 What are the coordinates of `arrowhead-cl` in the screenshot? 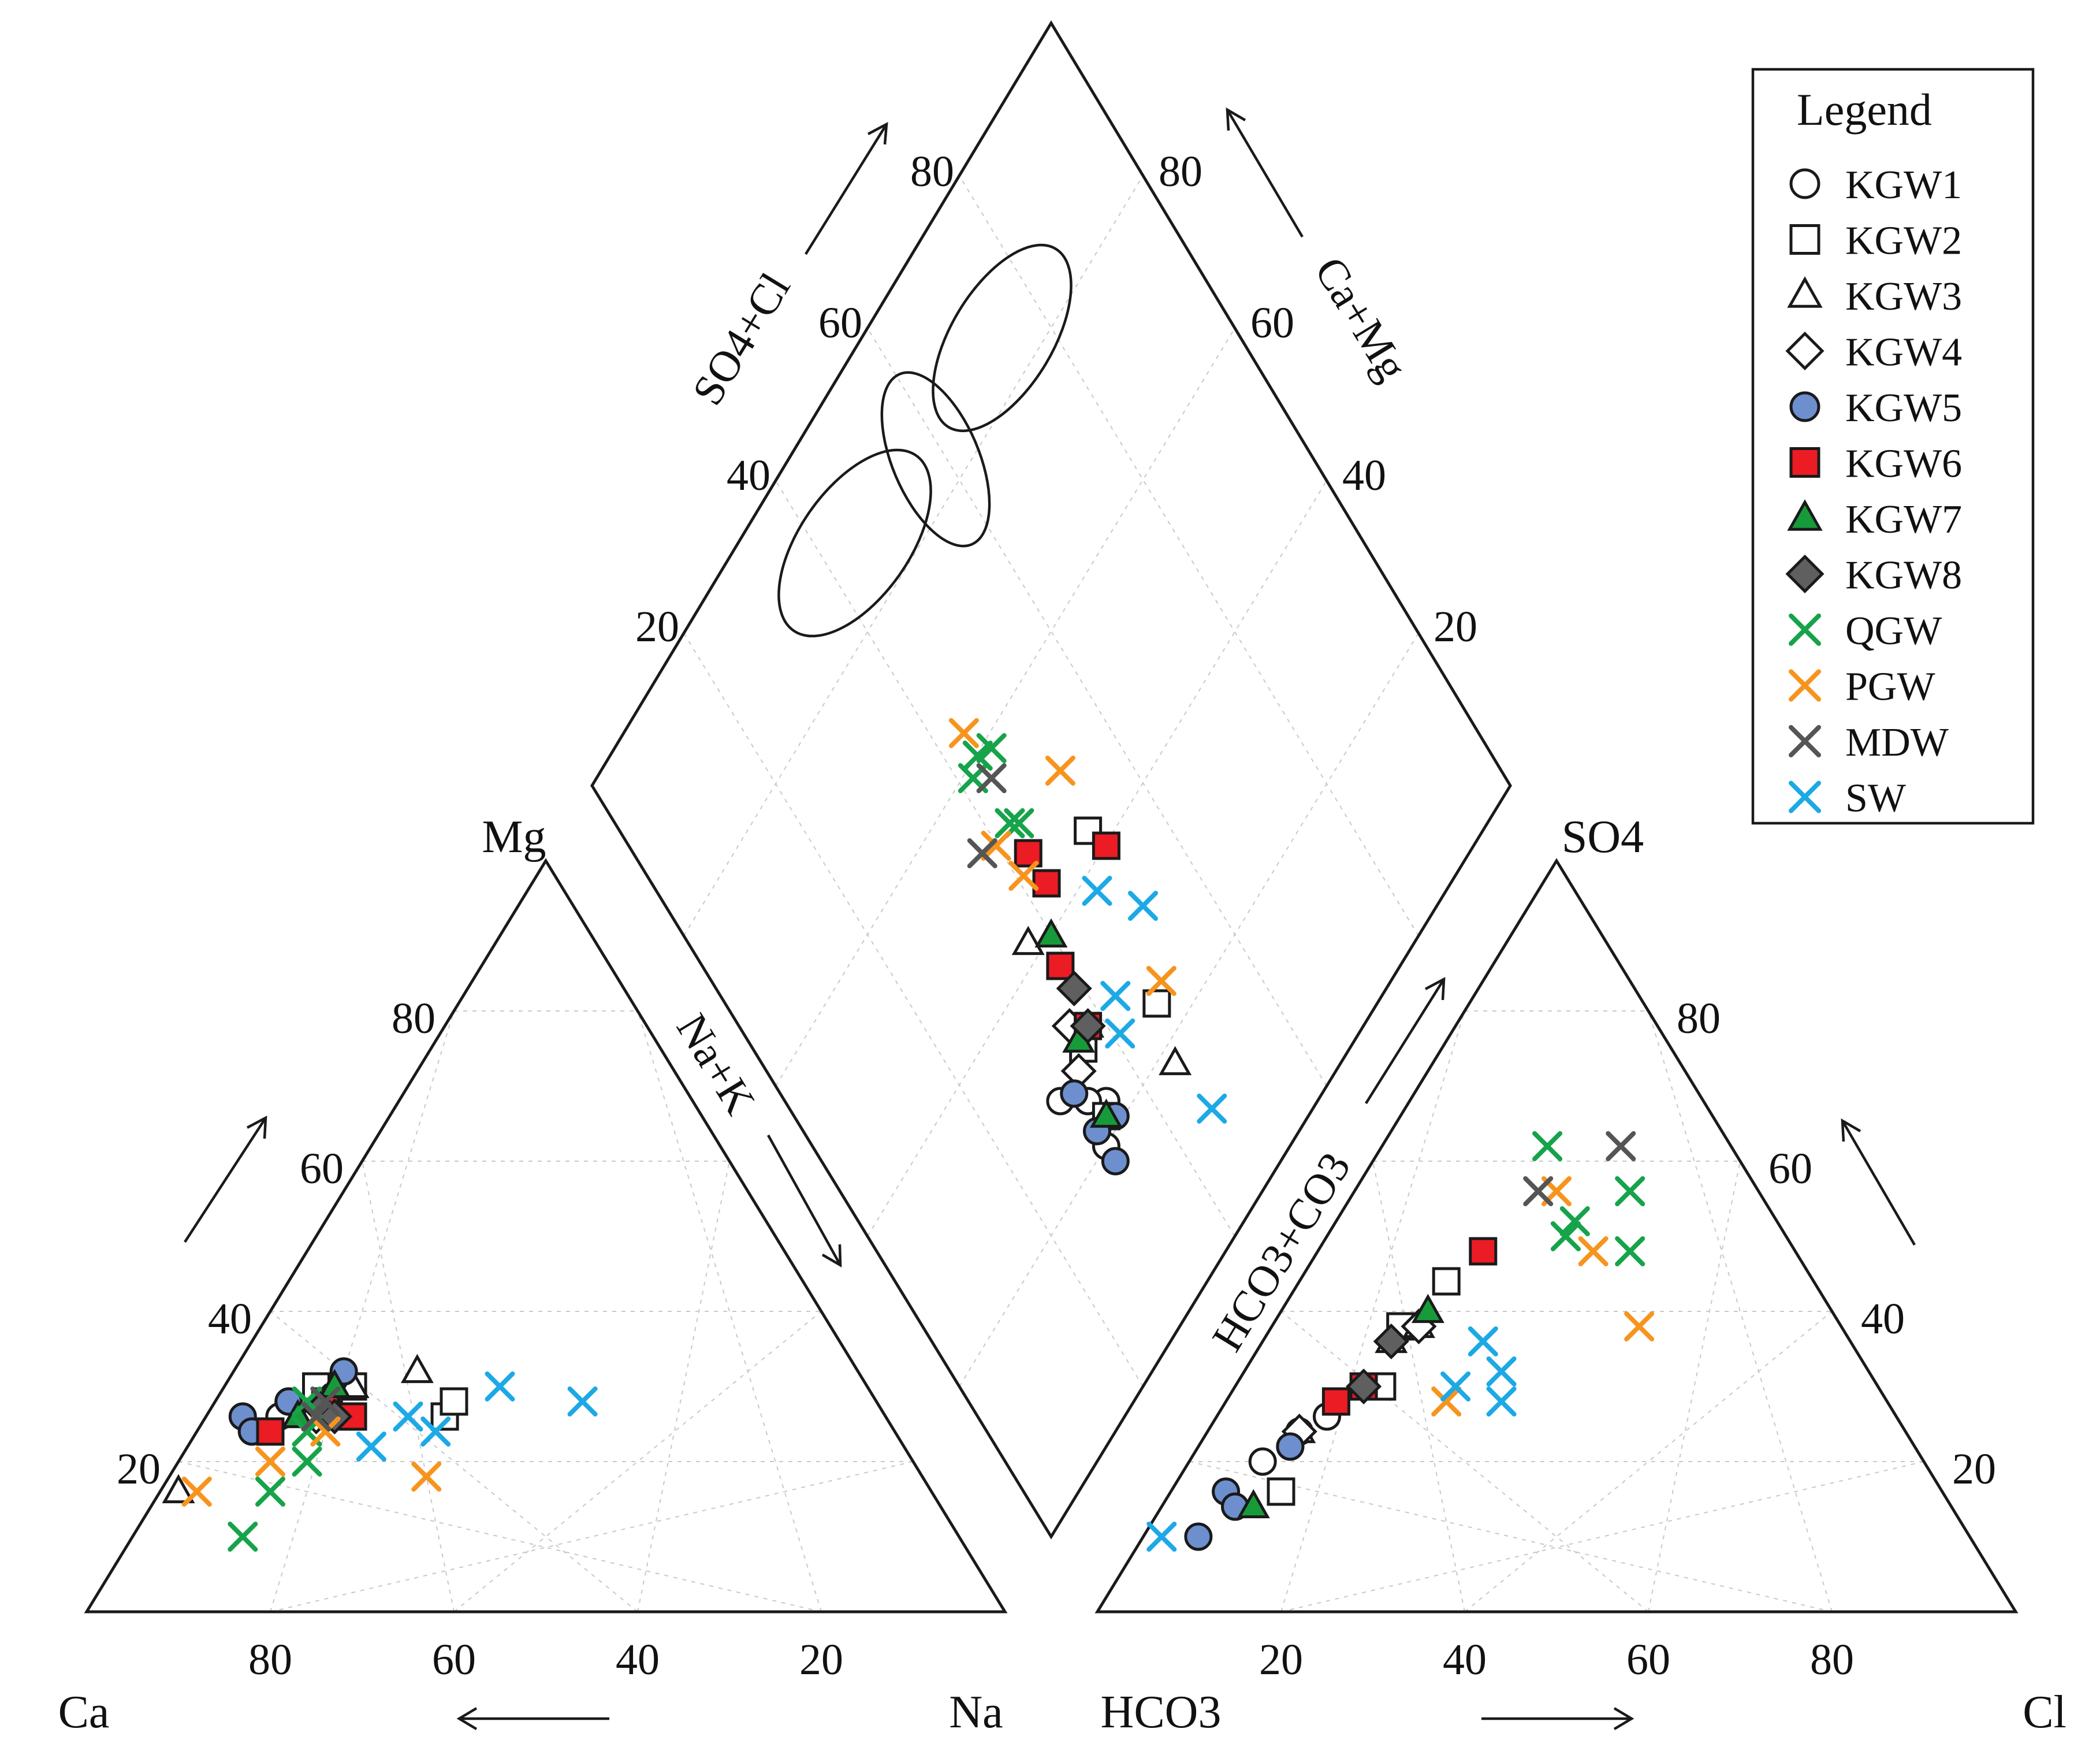 It's located at (1624, 1718).